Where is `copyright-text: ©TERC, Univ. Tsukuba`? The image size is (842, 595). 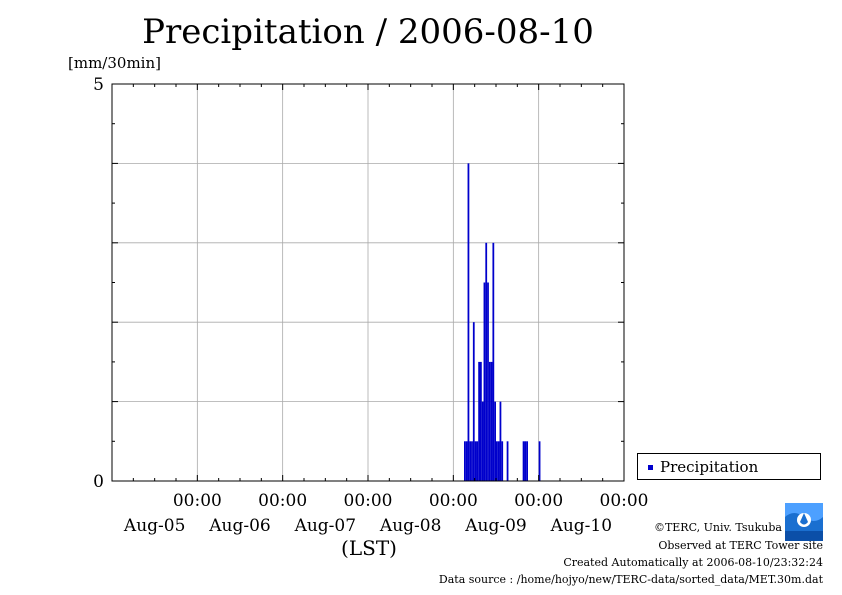 copyright-text: ©TERC, Univ. Tsukuba is located at coordinates (717, 527).